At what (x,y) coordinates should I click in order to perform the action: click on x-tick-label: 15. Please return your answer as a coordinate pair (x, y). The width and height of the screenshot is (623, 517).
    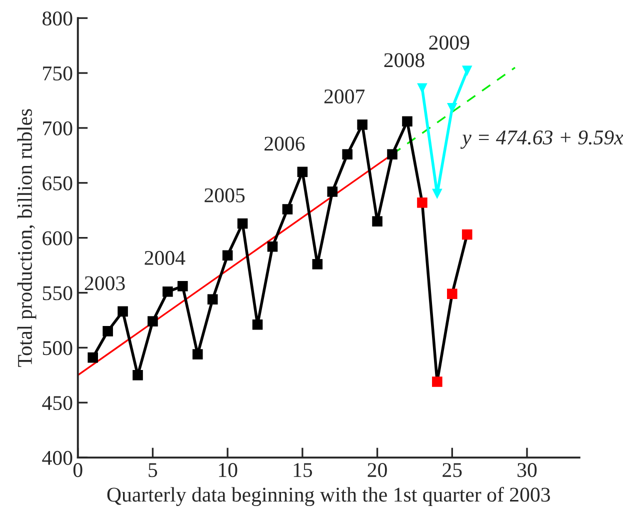
    Looking at the image, I should click on (303, 470).